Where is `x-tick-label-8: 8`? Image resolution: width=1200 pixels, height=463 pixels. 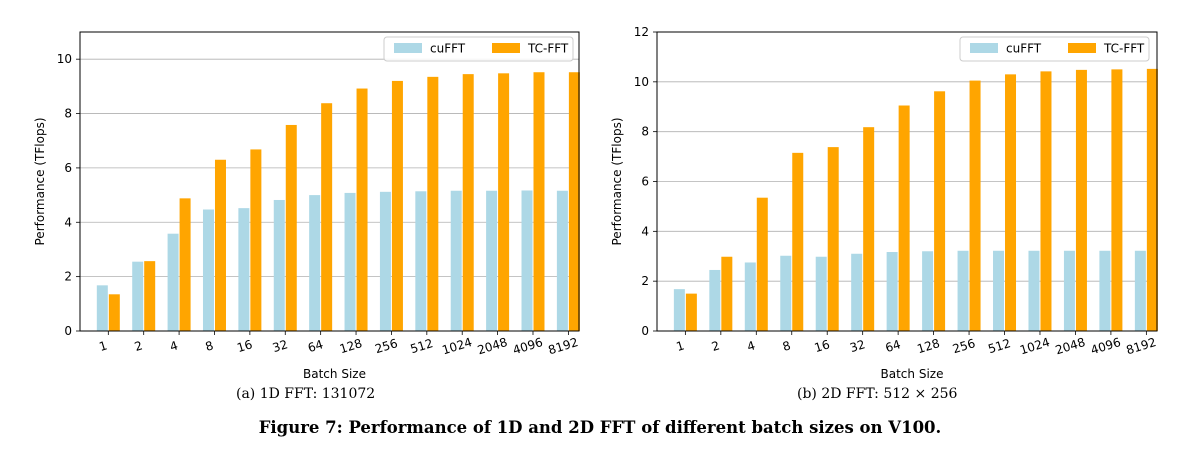 x-tick-label-8: 8 is located at coordinates (786, 346).